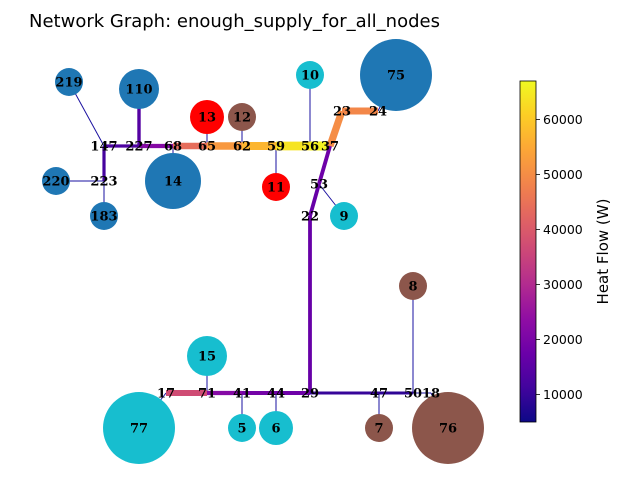 This screenshot has height=480, width=640. I want to click on colorbar-ticks: 10000 20000 30000 40000 50000 60000, so click(559, 257).